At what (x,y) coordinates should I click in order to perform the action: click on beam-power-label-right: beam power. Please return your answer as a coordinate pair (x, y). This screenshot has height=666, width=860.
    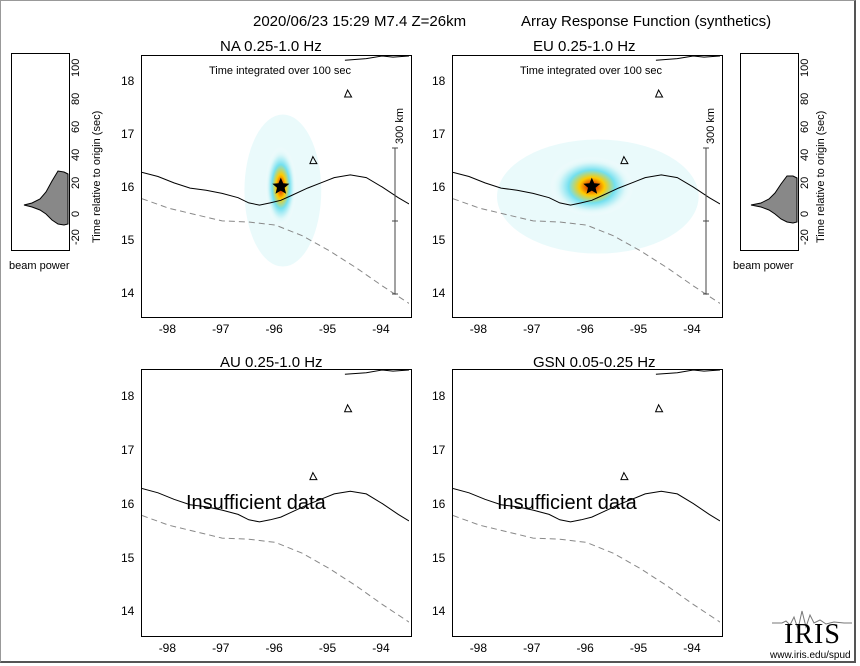
    Looking at the image, I should click on (763, 266).